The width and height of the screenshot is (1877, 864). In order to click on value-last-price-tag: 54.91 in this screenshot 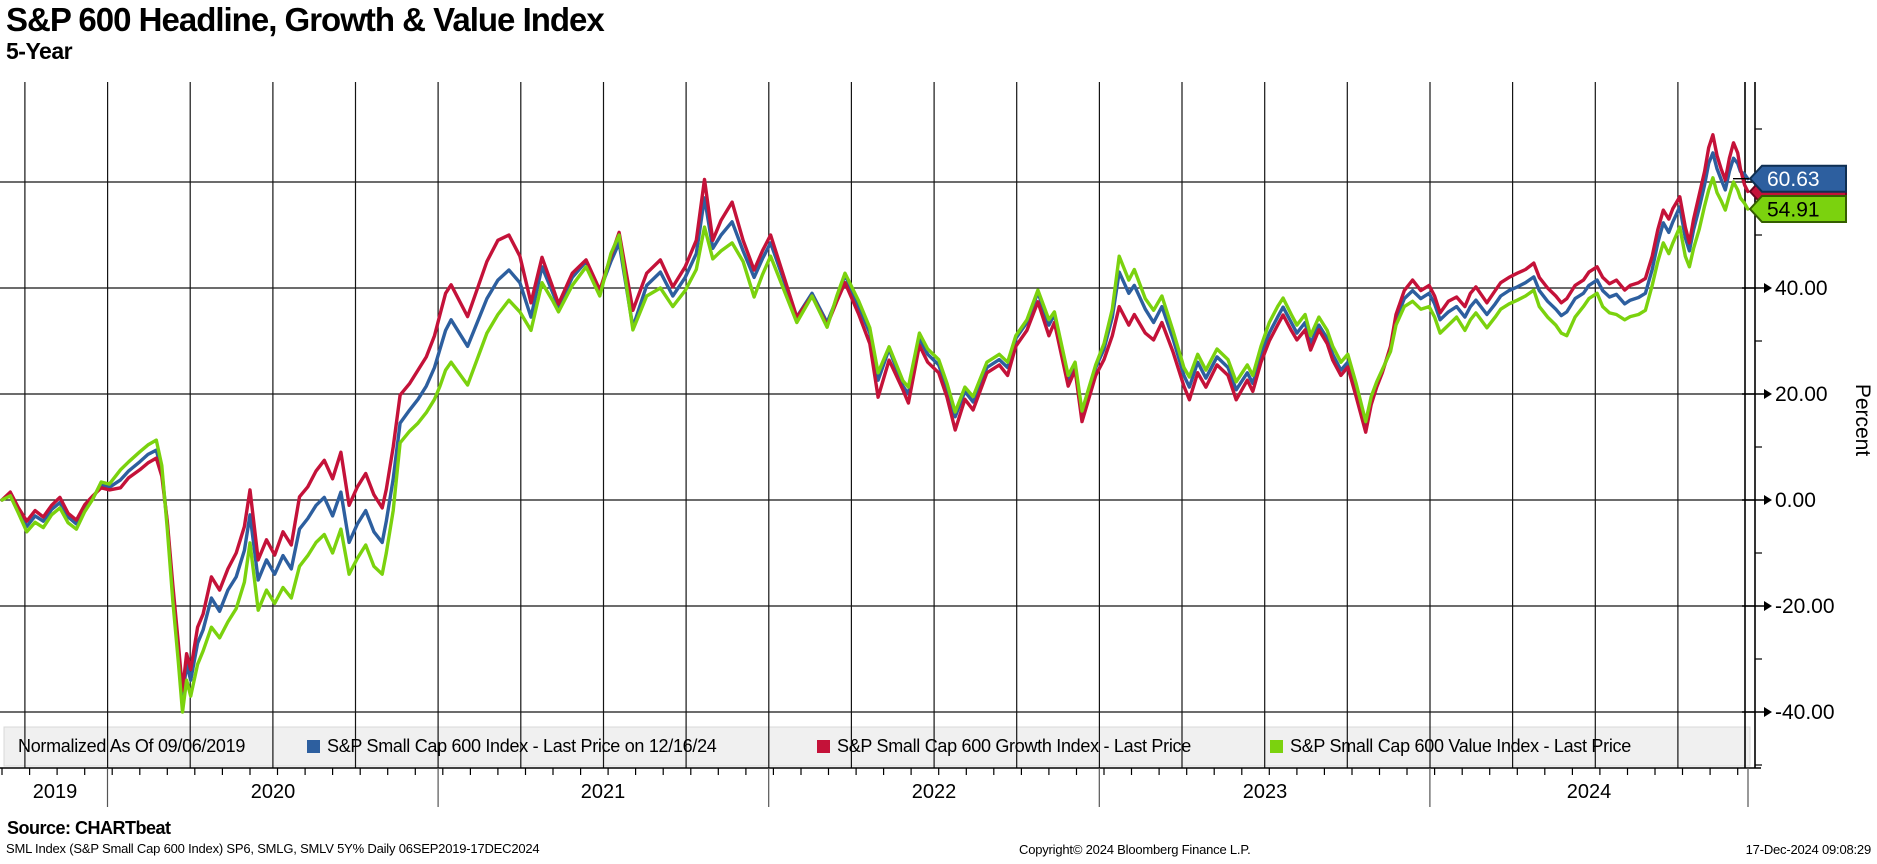, I will do `click(1797, 209)`.